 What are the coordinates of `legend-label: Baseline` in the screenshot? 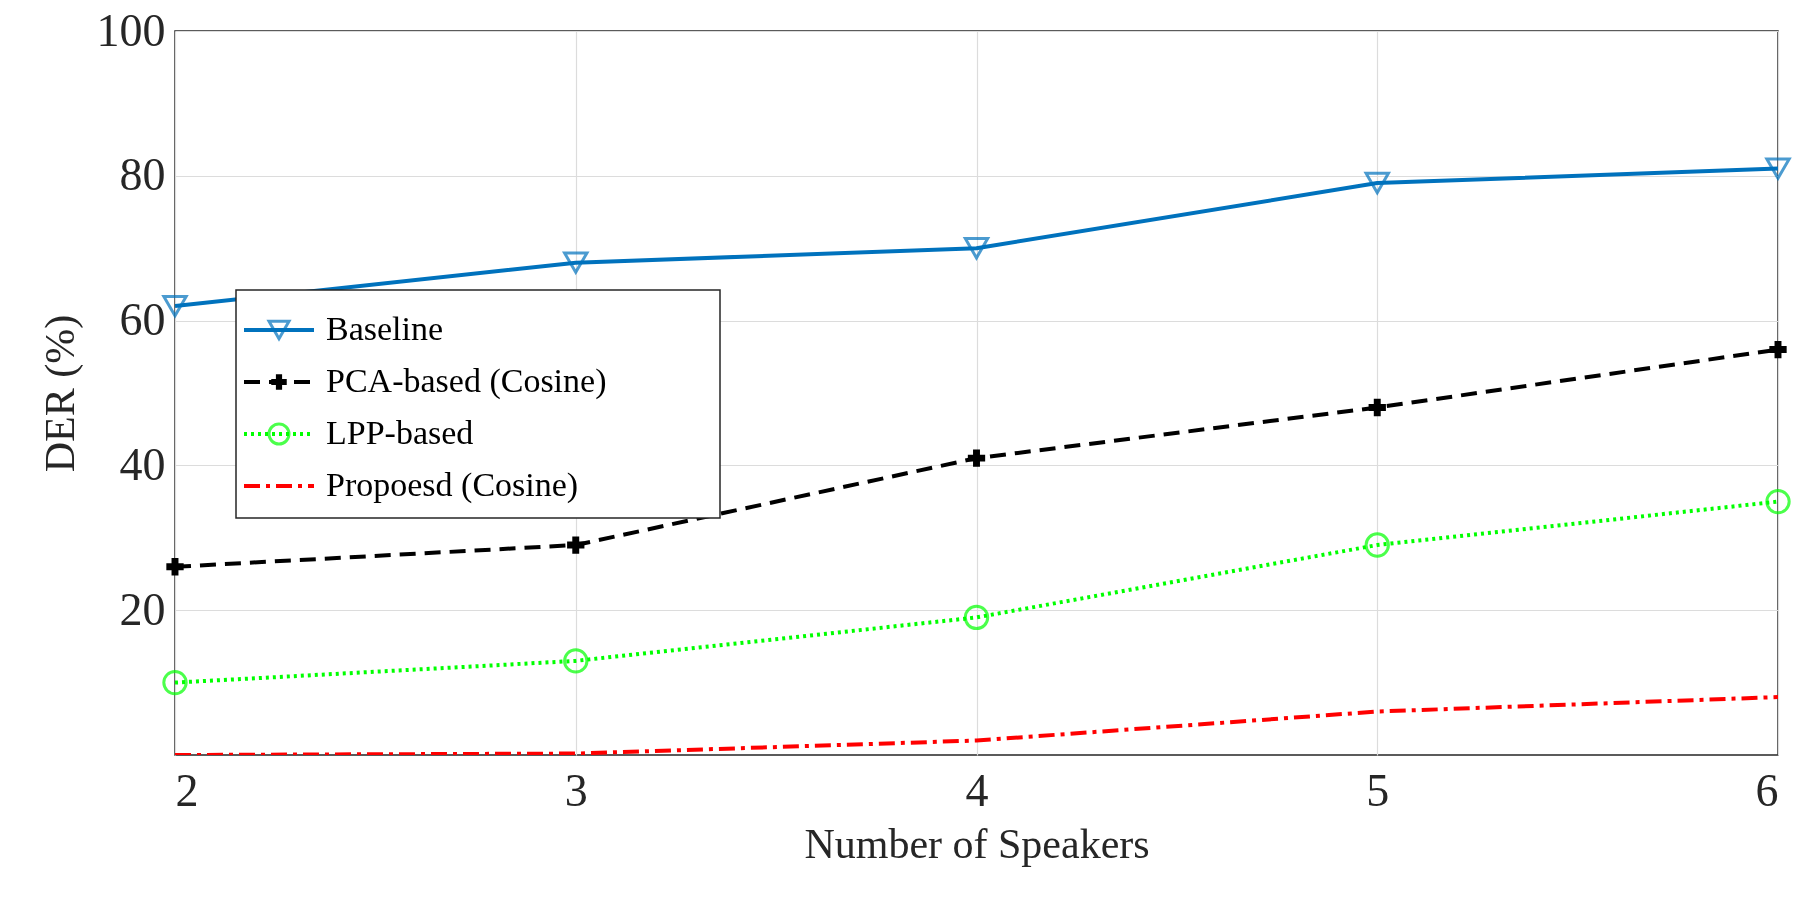 It's located at (385, 328).